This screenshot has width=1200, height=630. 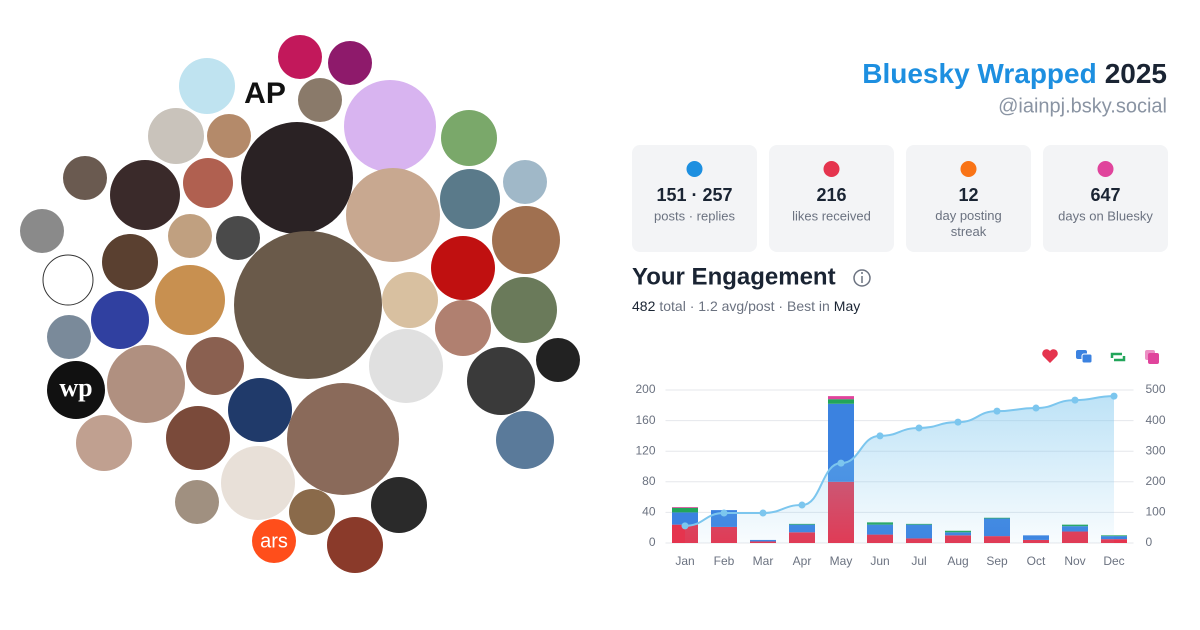 What do you see at coordinates (1156, 512) in the screenshot?
I see `y2-tick-label: 100` at bounding box center [1156, 512].